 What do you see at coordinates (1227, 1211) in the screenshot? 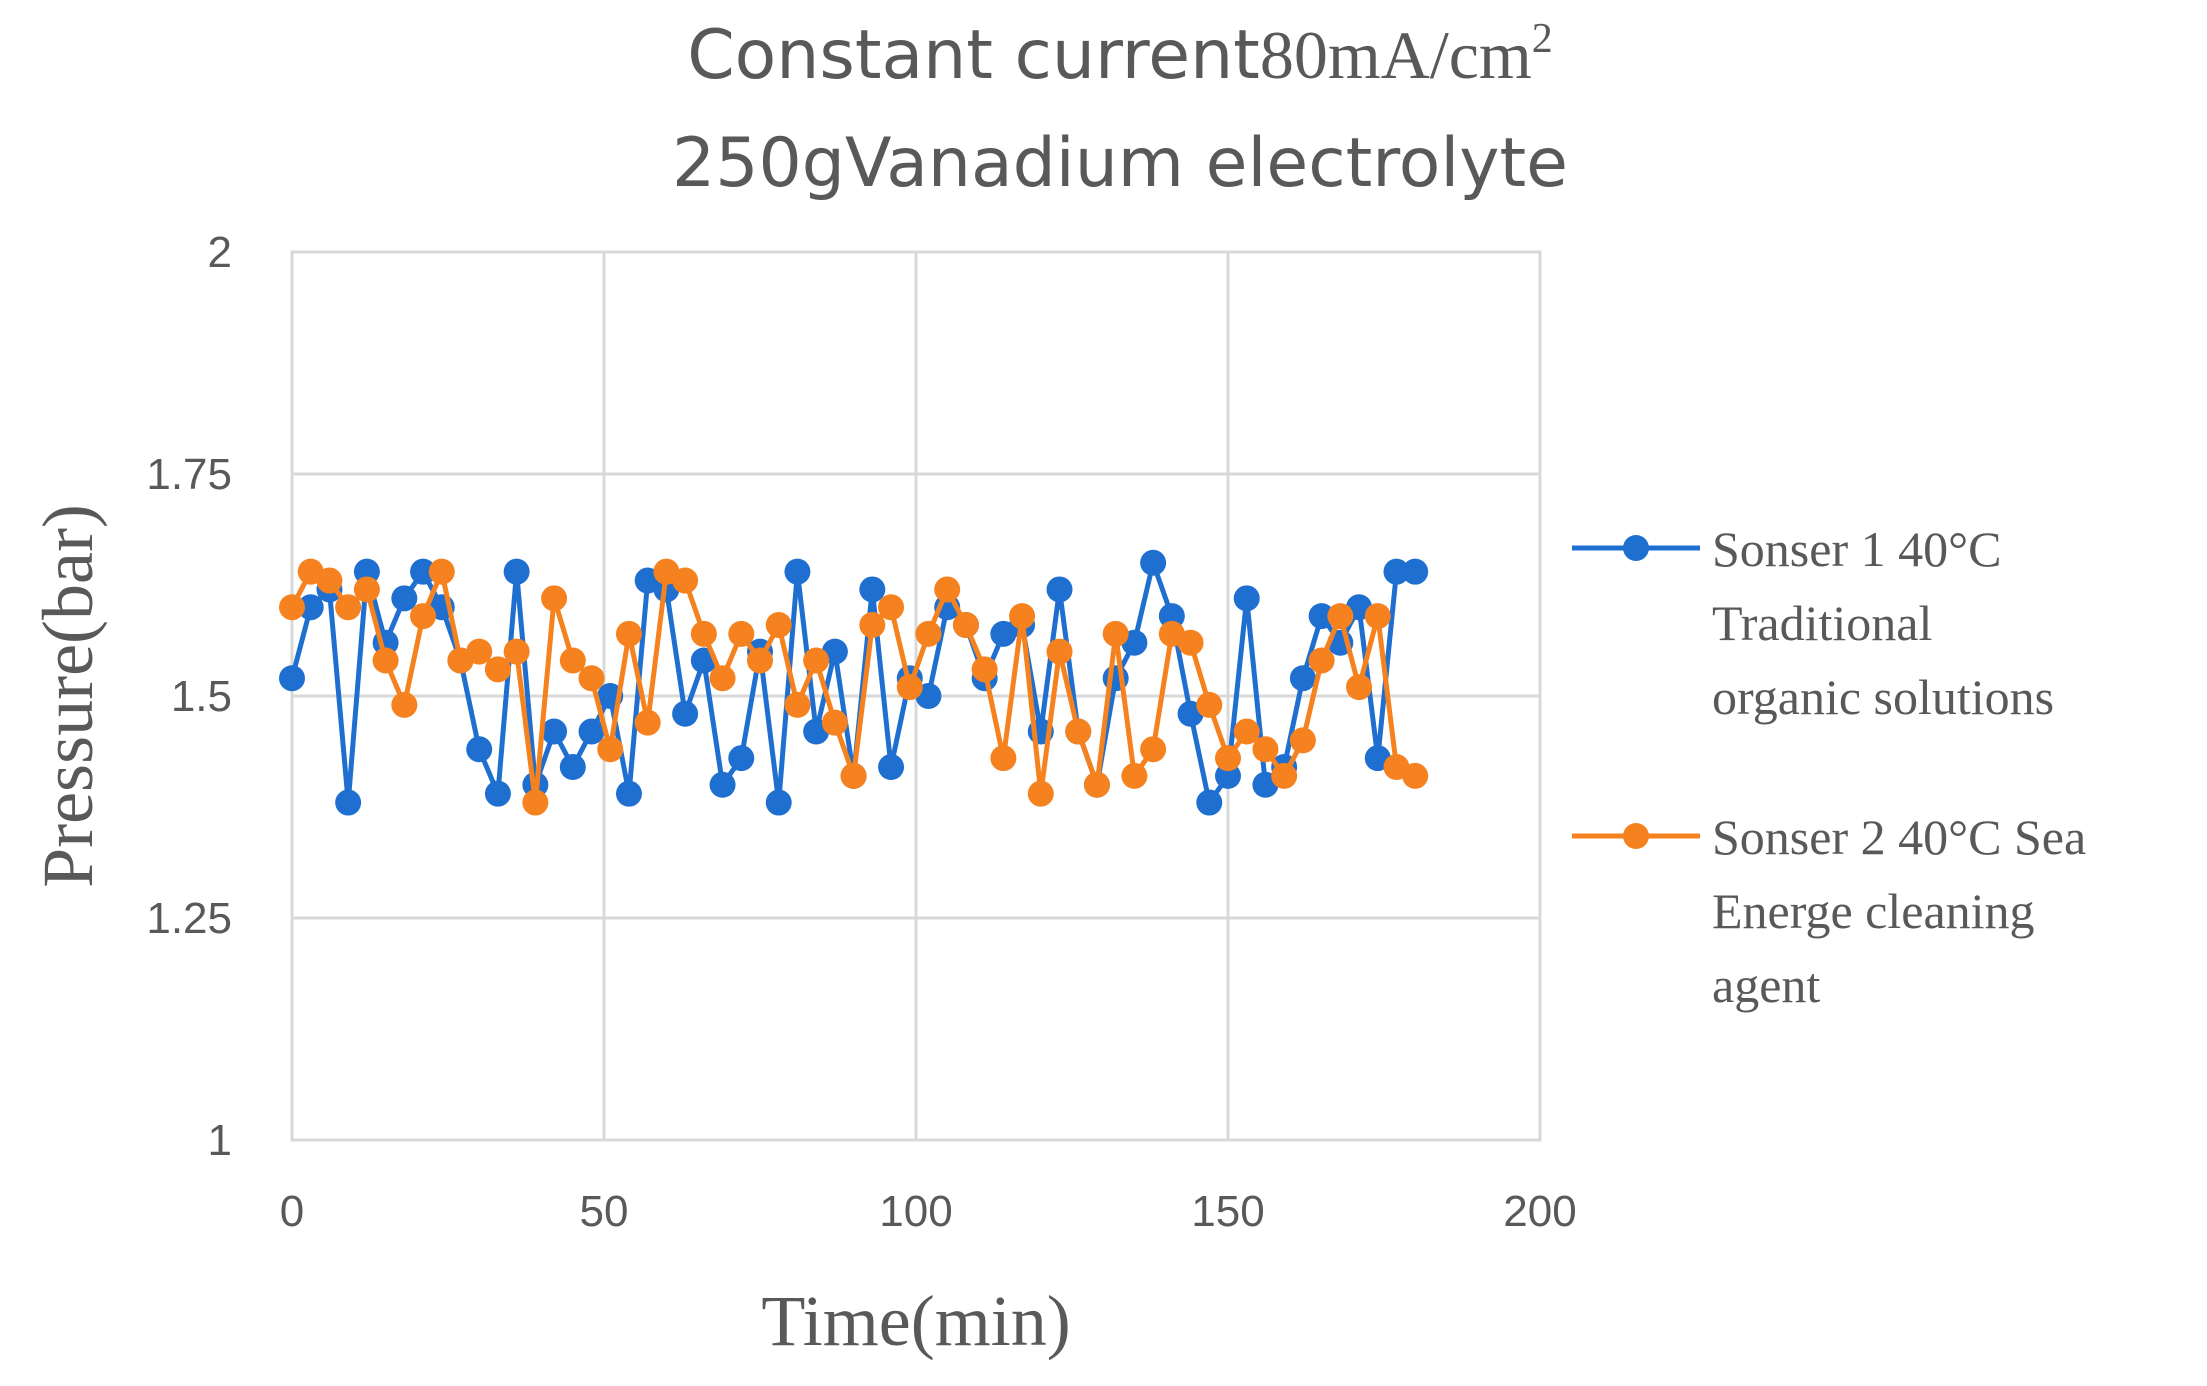
I see `x-tick-label: 150` at bounding box center [1227, 1211].